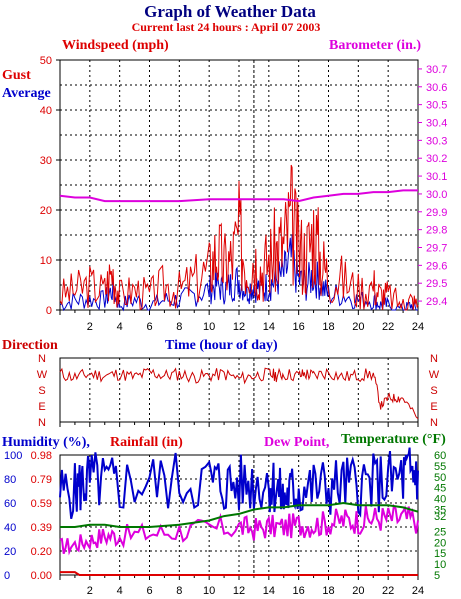 This screenshot has height=599, width=461. Describe the element at coordinates (388, 591) in the screenshot. I see `time-tick-label-bottom: 22` at that location.